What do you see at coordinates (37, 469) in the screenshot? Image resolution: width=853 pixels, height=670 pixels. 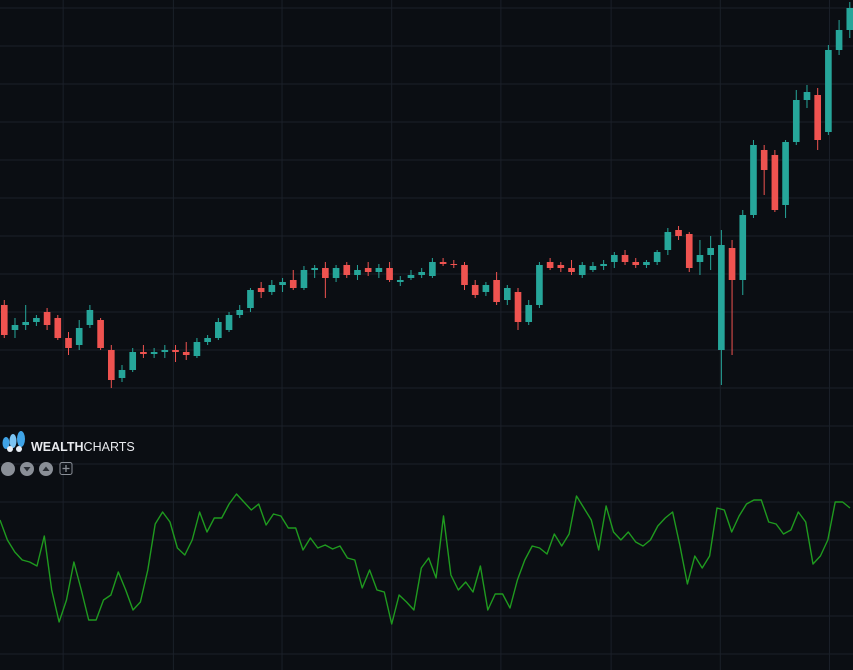 I see `toolbar` at bounding box center [37, 469].